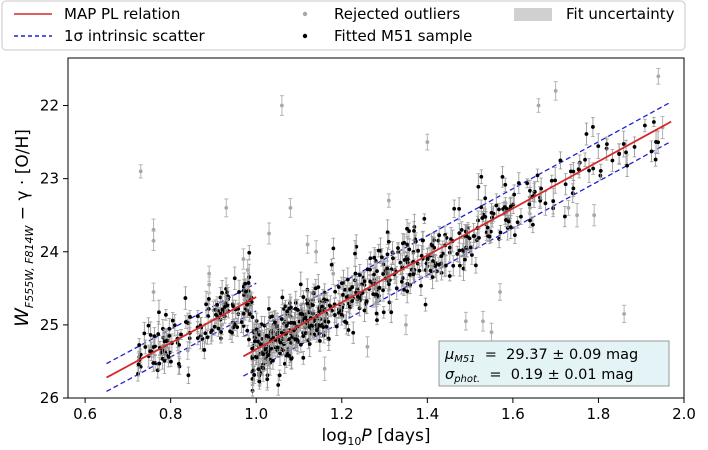 This screenshot has height=450, width=708. I want to click on legend-black-dot-icon, so click(305, 36).